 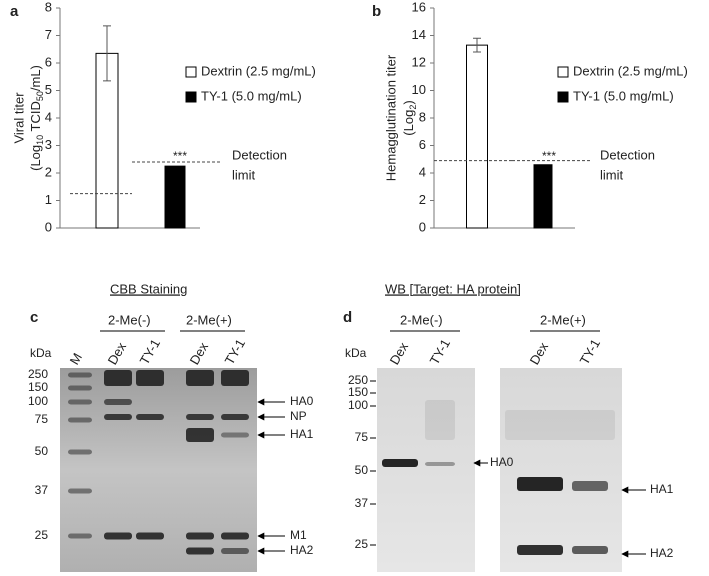 I want to click on y-axis-label: (Log10 TCID50/mL), so click(x=36, y=118).